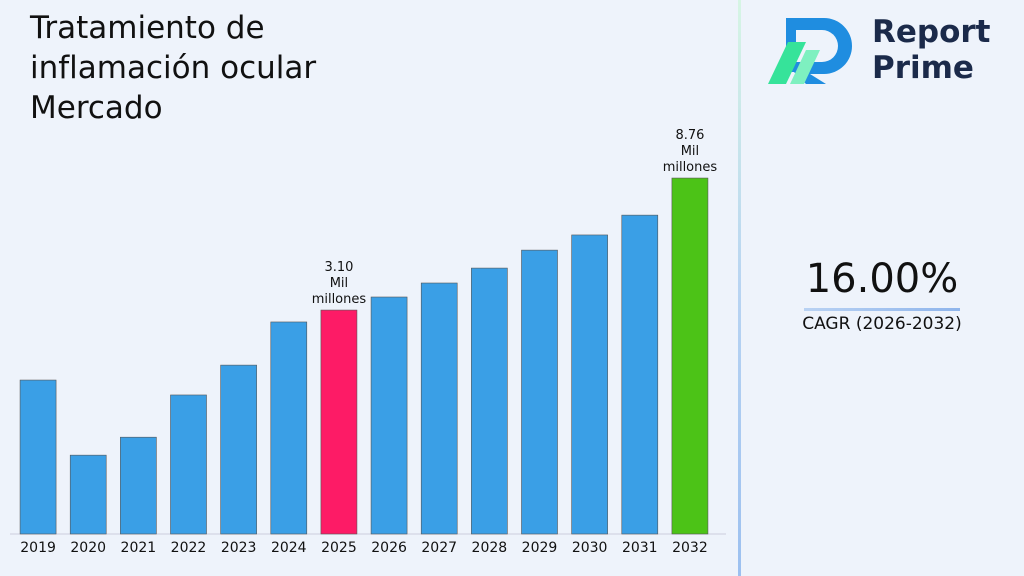 This screenshot has height=576, width=1024. What do you see at coordinates (38, 548) in the screenshot?
I see `x-tick-label: 2019` at bounding box center [38, 548].